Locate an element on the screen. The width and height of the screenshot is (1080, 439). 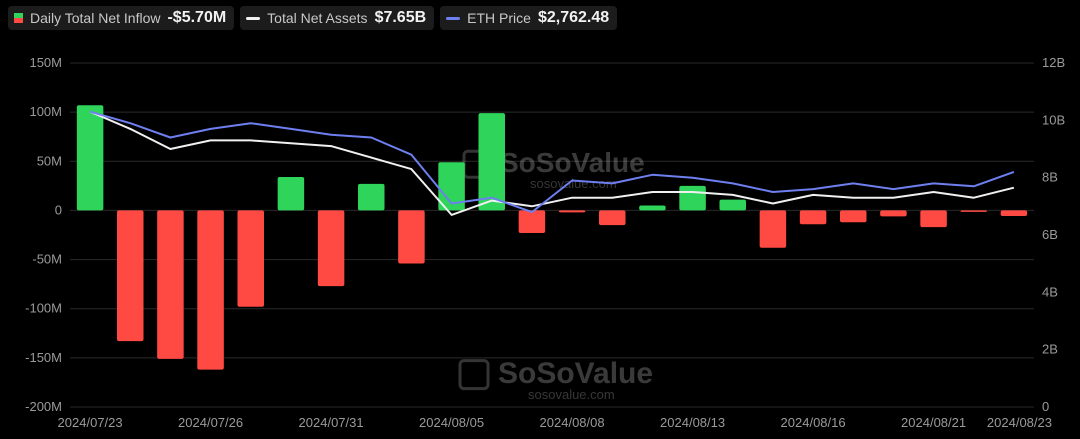
legend-item-net-assets: Total Net Assets $7.65B is located at coordinates (337, 18).